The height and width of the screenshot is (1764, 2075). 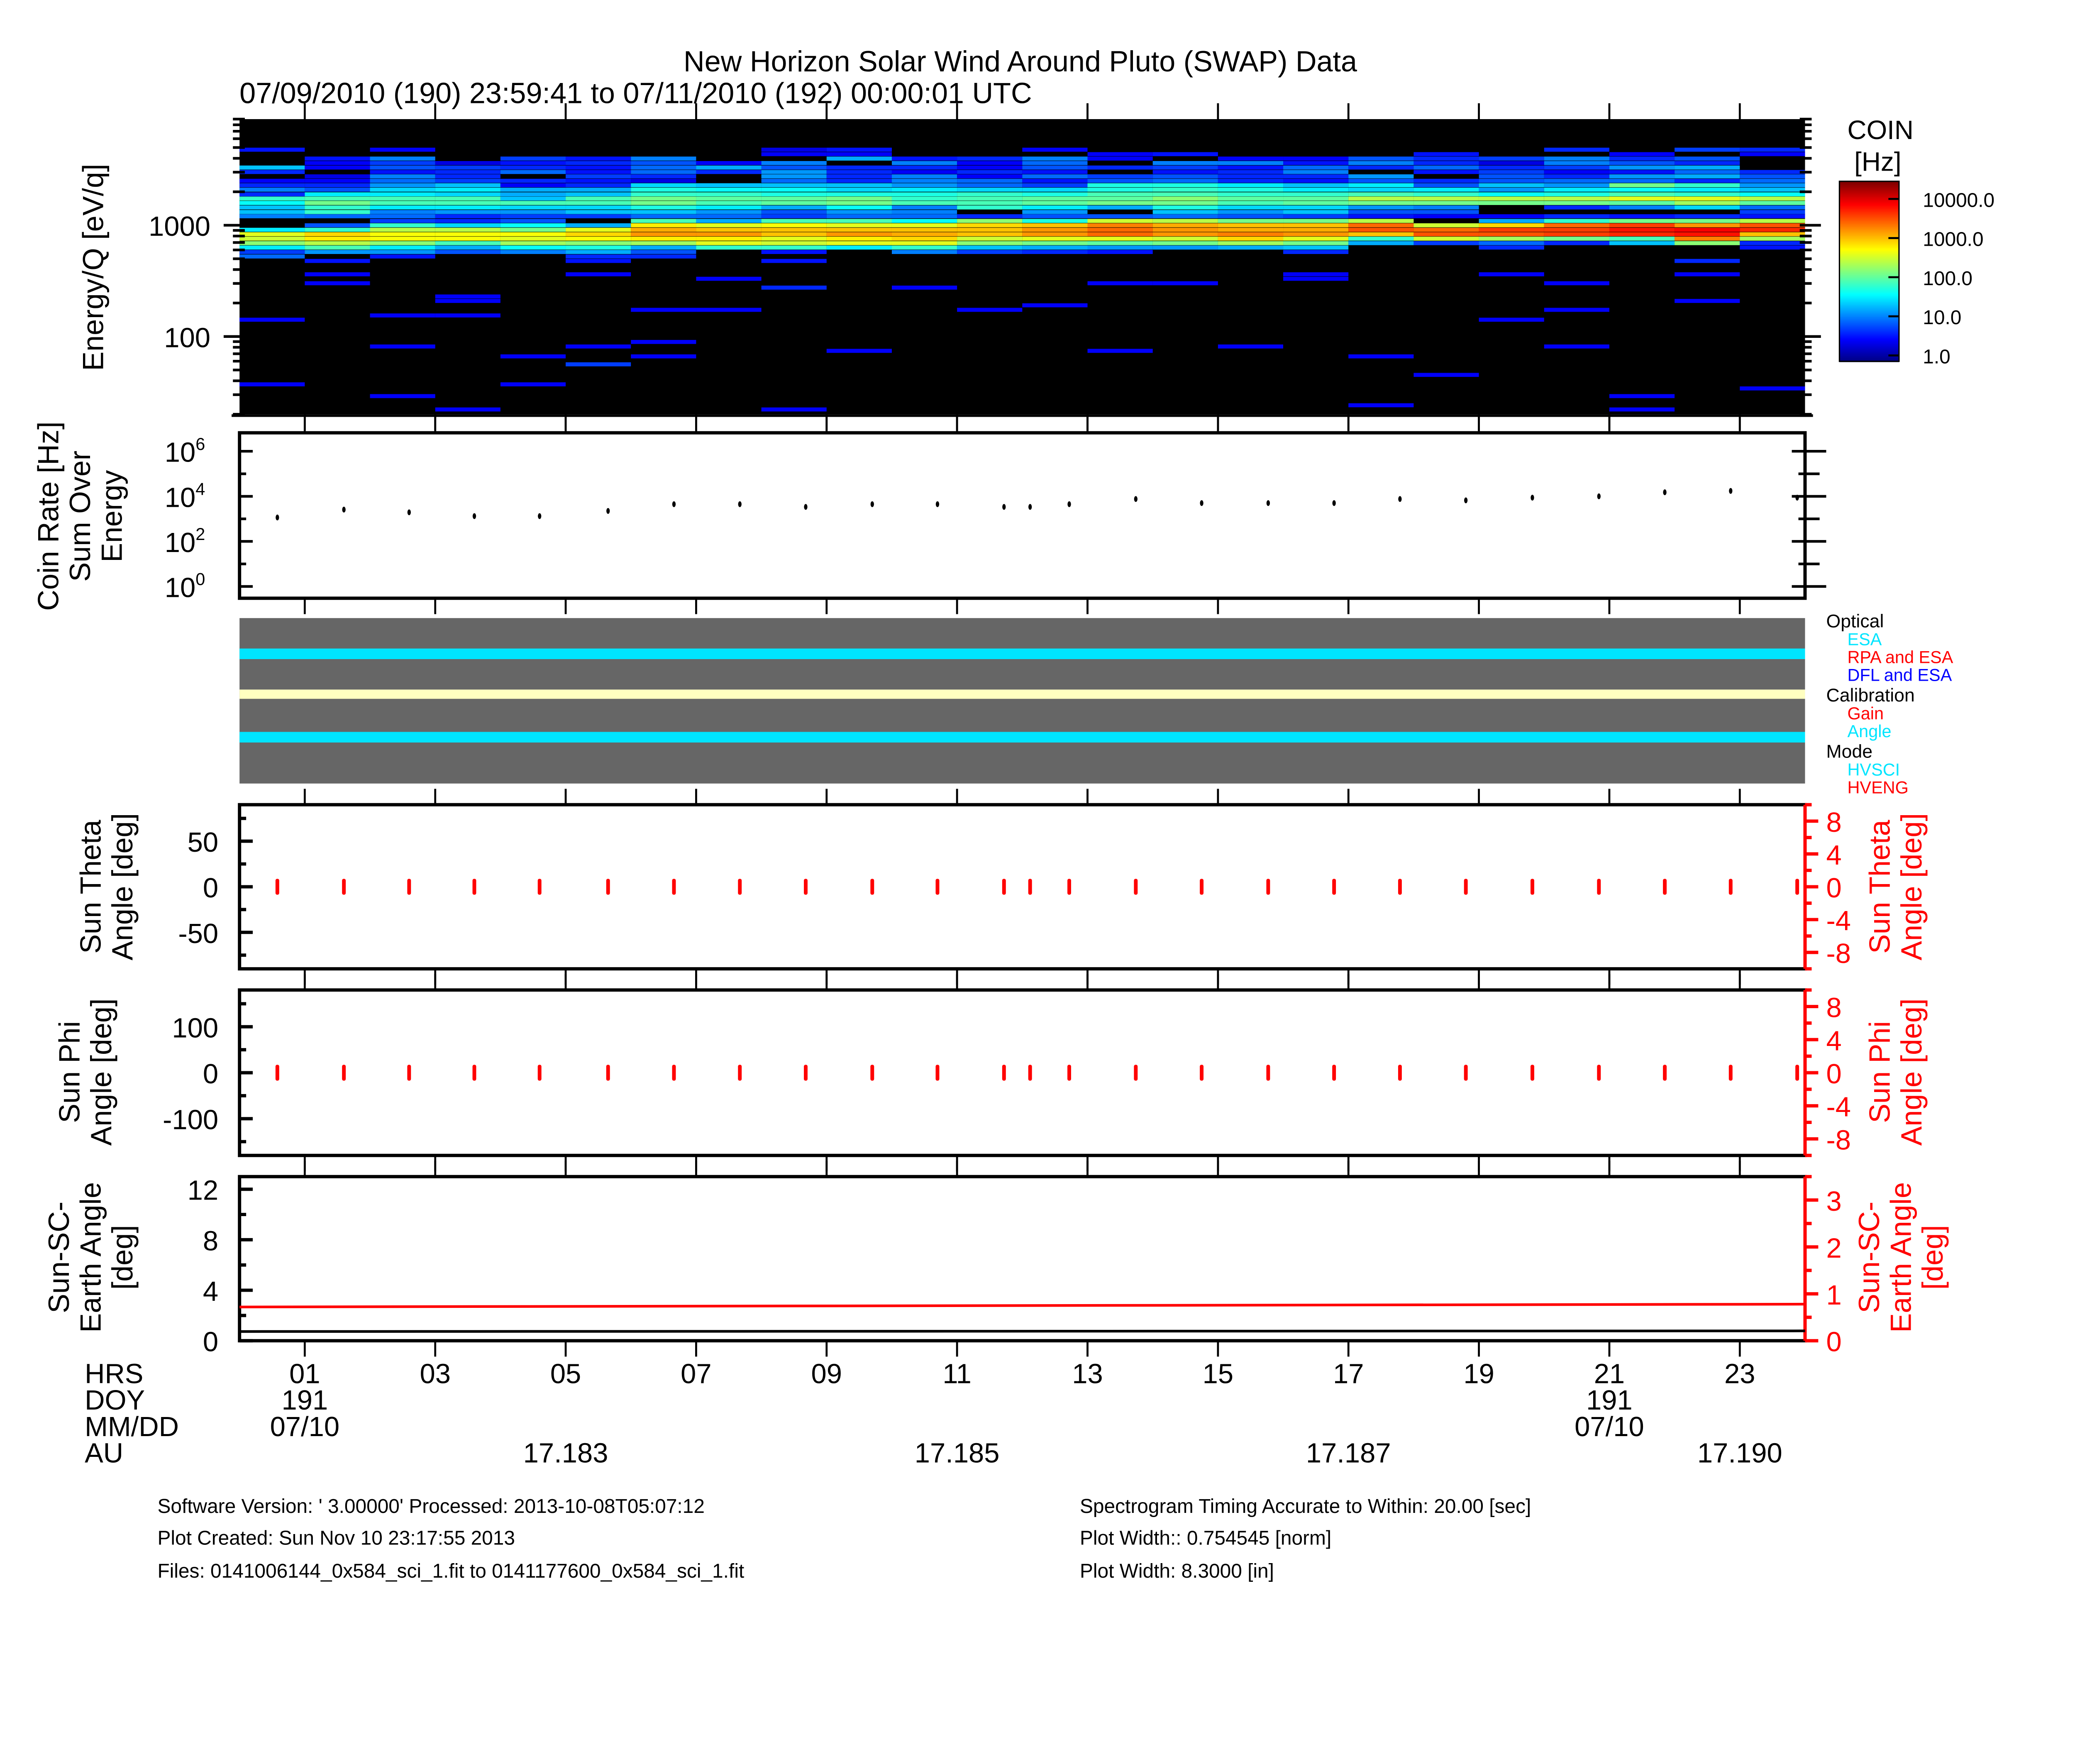 I want to click on sun-phi-right-tick-label: 8, so click(x=1834, y=1008).